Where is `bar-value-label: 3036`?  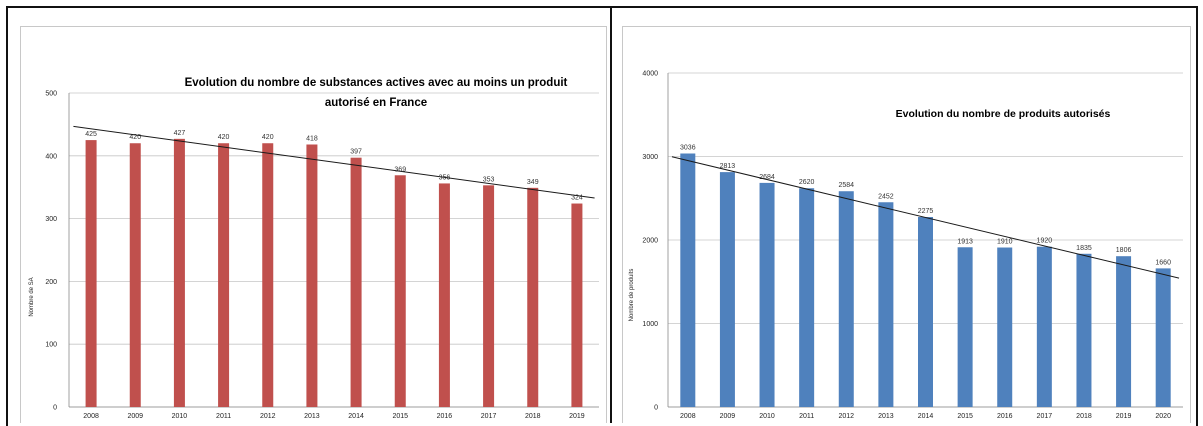 bar-value-label: 3036 is located at coordinates (688, 147).